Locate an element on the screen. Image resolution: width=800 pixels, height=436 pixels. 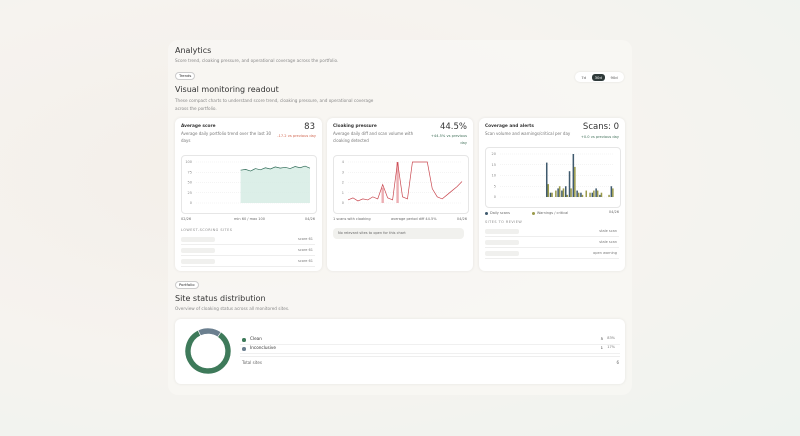
legend-count: 1 is located at coordinates (601, 347).